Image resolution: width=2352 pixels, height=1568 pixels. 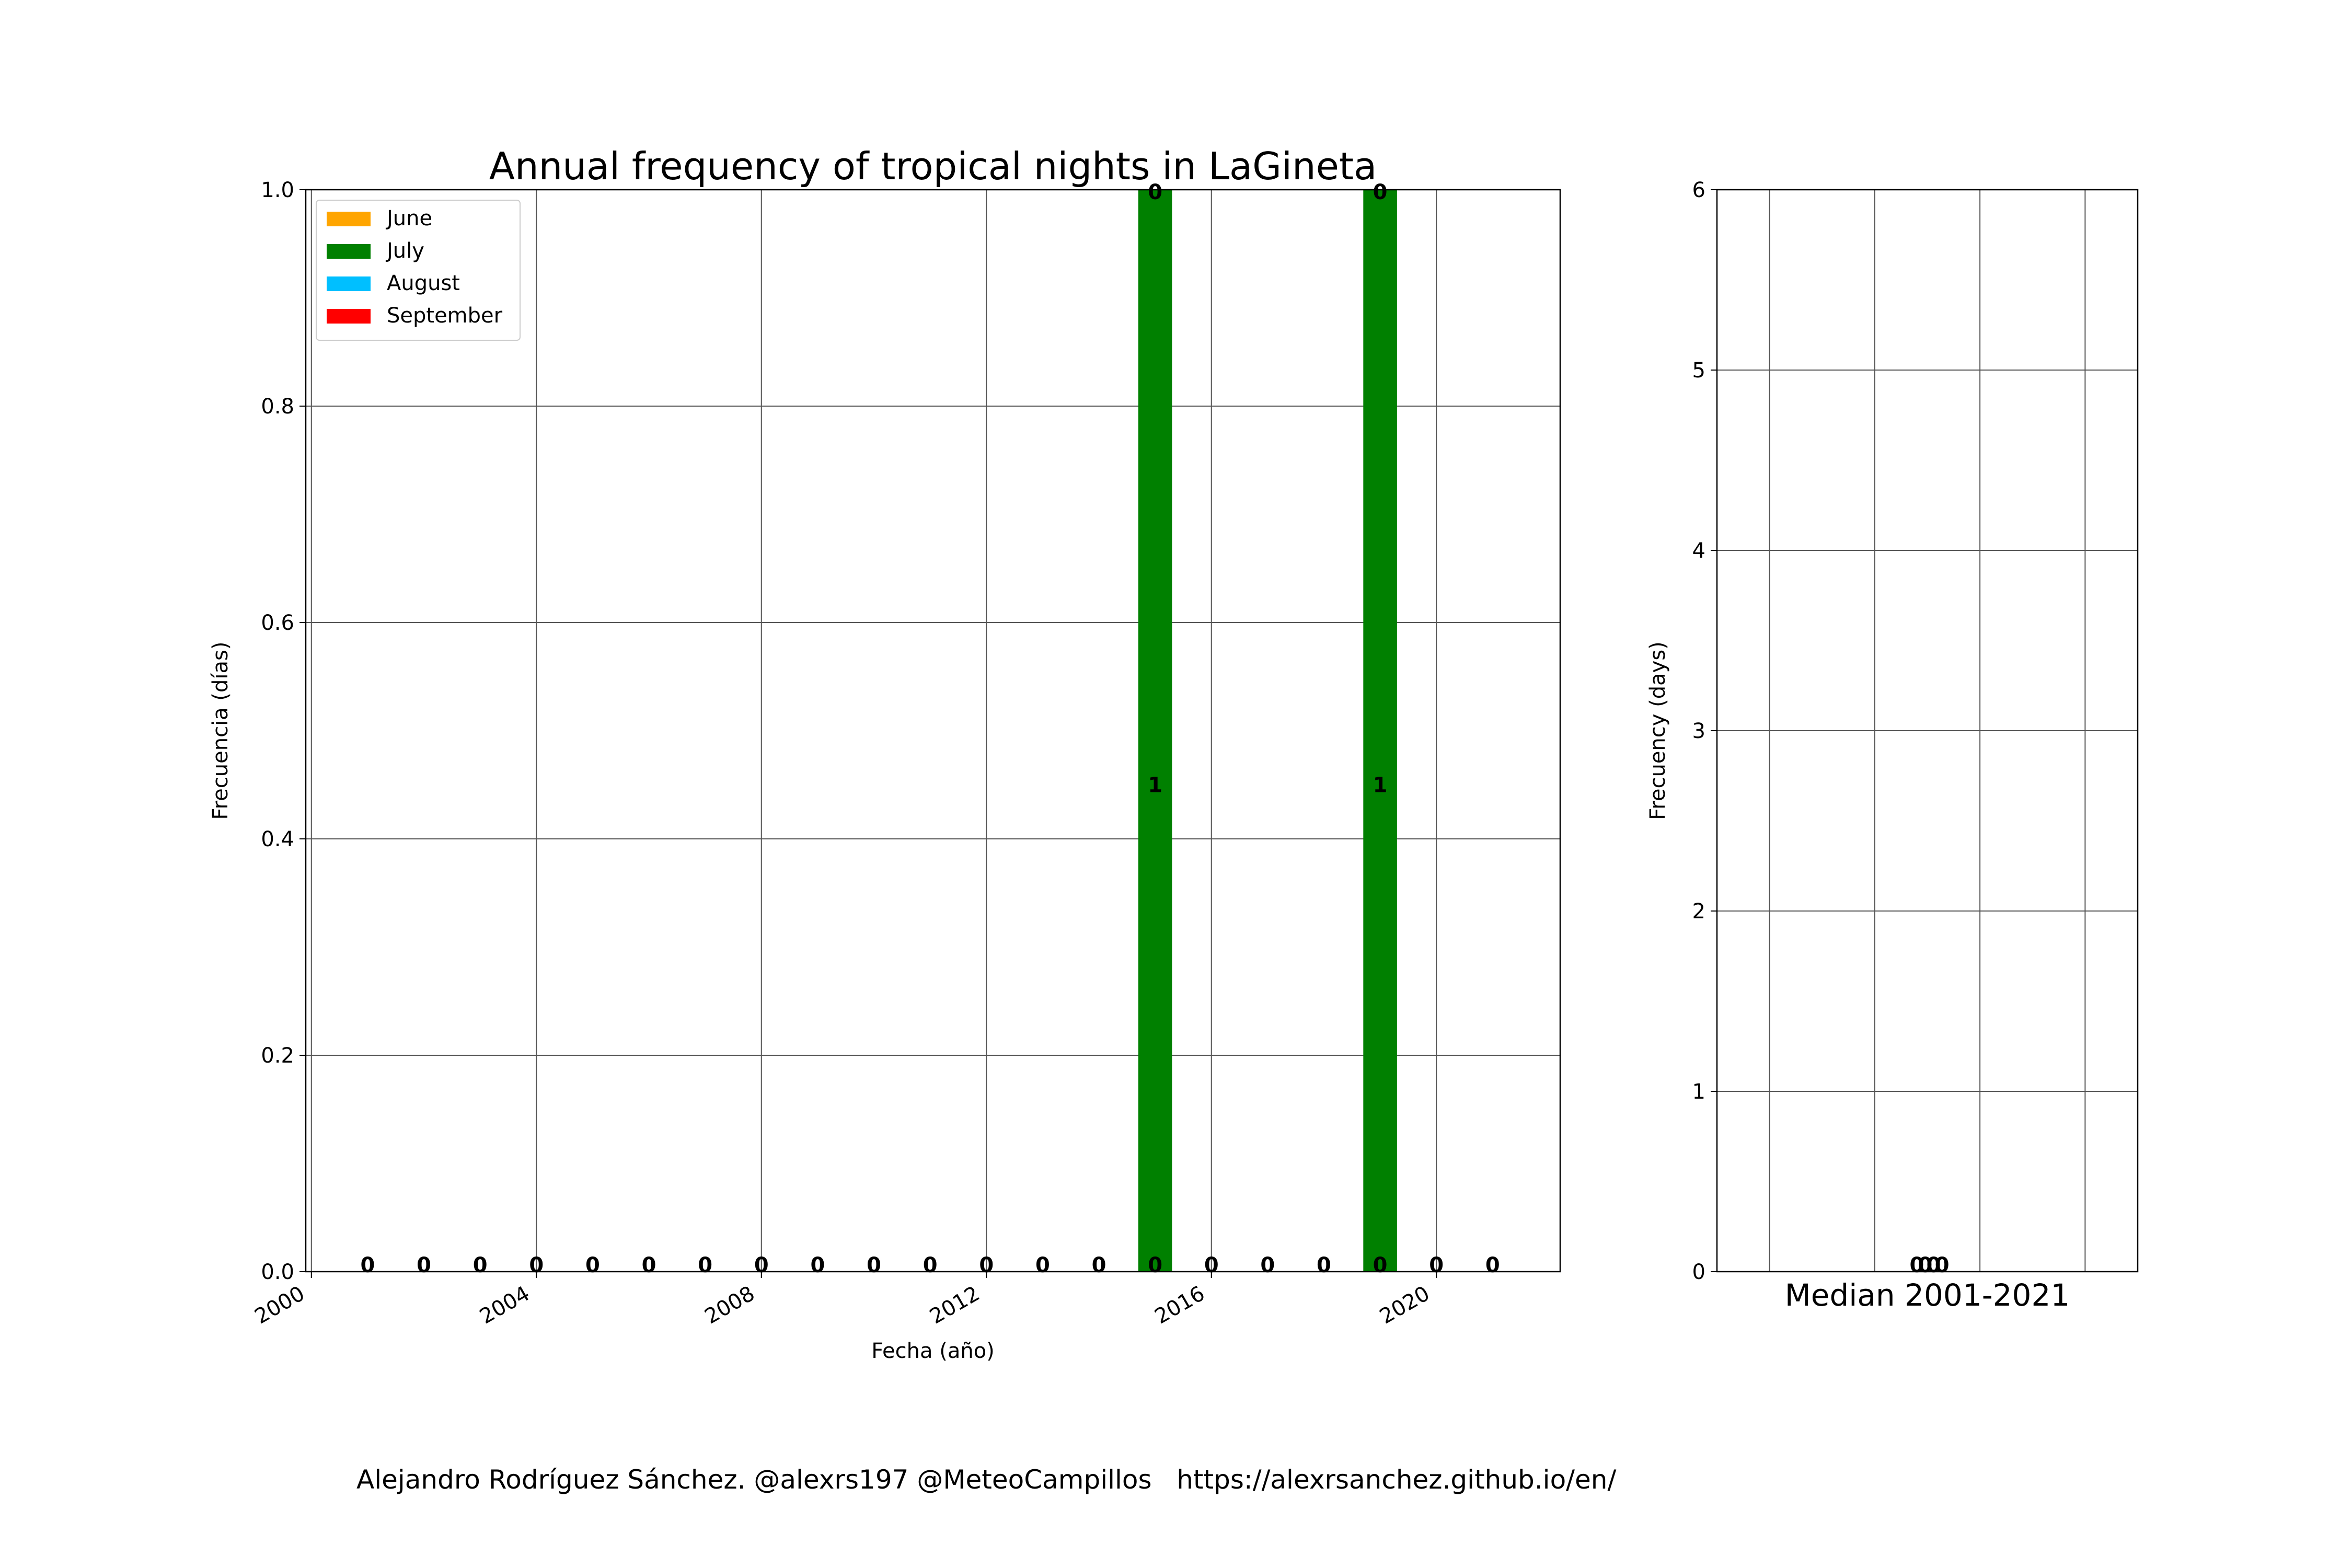 What do you see at coordinates (221, 731) in the screenshot?
I see `main-y-axis-label: Frecuencia (días)` at bounding box center [221, 731].